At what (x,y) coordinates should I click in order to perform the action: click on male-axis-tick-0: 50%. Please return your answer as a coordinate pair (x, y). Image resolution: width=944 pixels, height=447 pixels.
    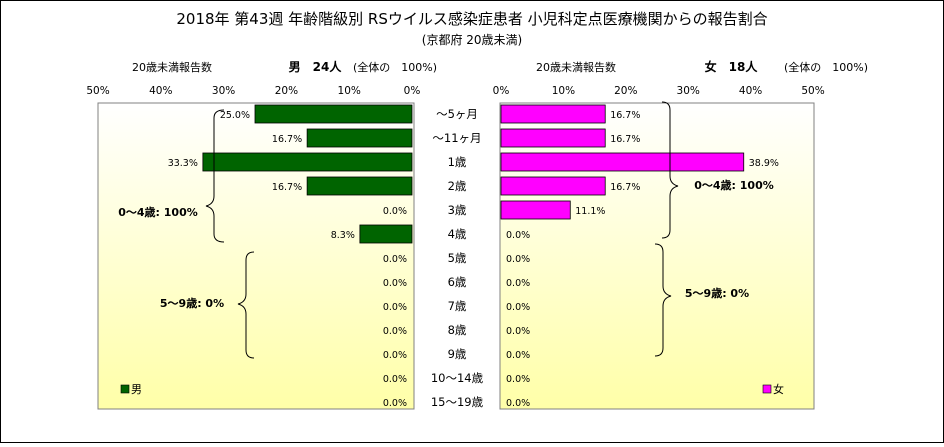
    Looking at the image, I should click on (97, 91).